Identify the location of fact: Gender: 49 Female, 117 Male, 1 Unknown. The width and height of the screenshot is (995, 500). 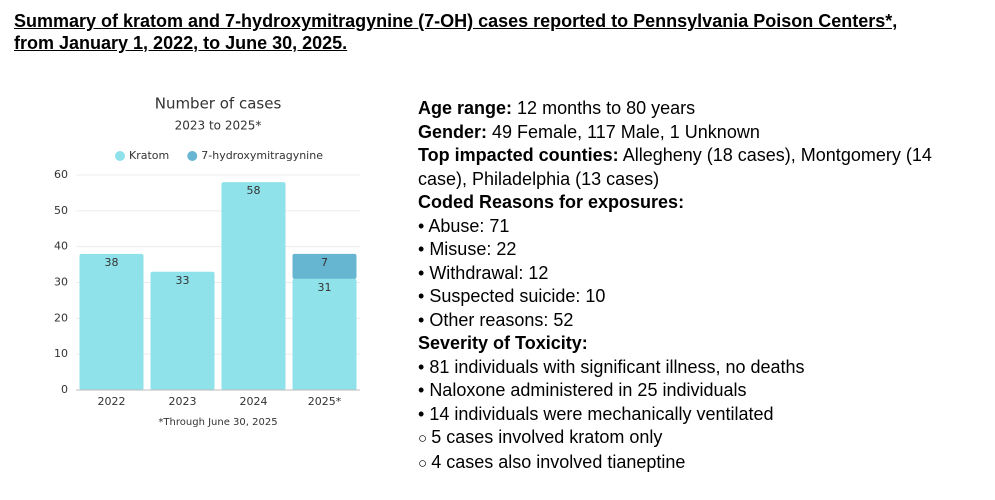
(693, 133).